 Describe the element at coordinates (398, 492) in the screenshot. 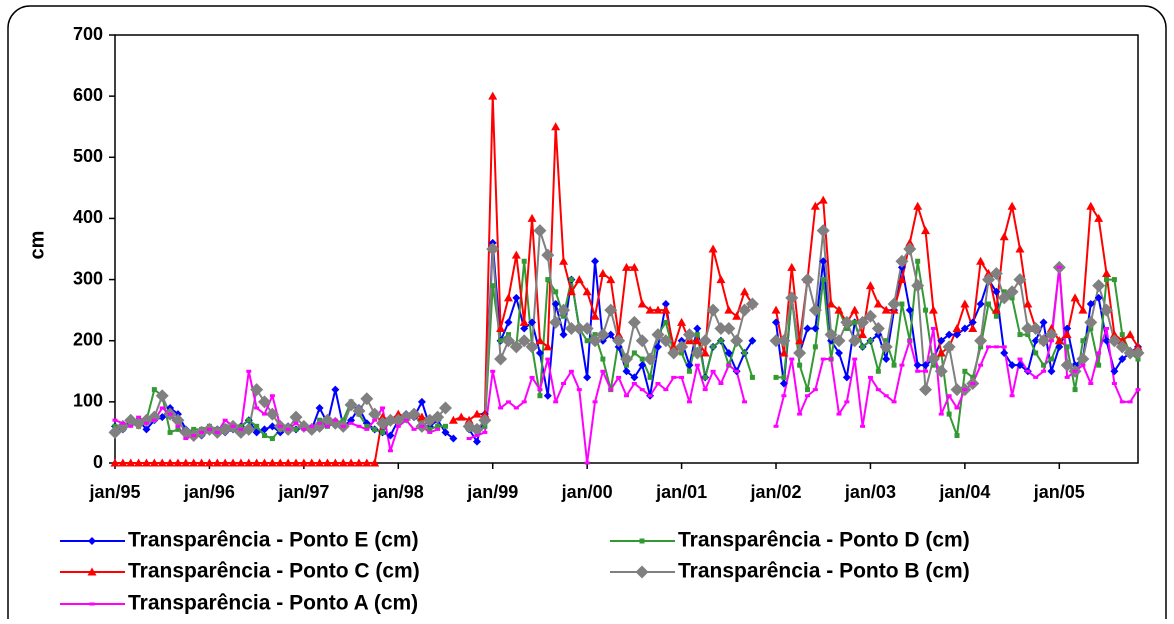

I see `x-tick-label: jan/98` at that location.